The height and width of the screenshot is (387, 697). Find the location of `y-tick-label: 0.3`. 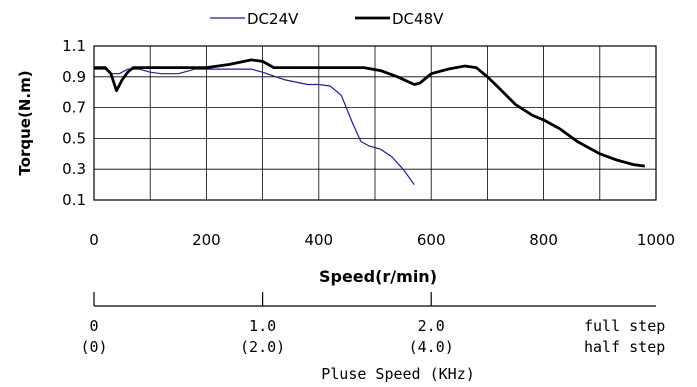

y-tick-label: 0.3 is located at coordinates (74, 169).